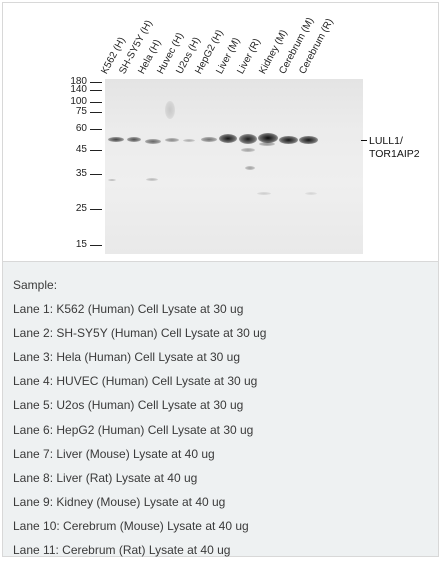  I want to click on mw-marker-label: 140, so click(78, 89).